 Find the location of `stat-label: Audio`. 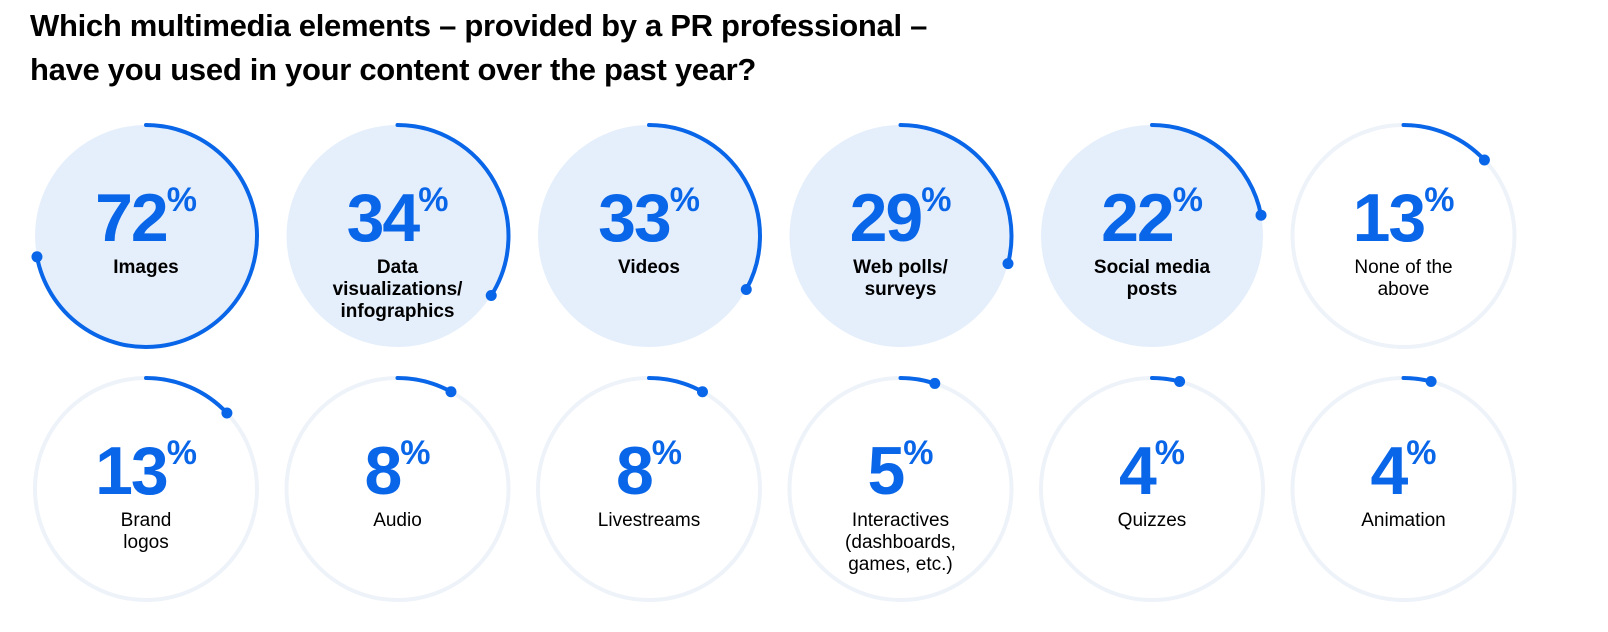

stat-label: Audio is located at coordinates (397, 520).